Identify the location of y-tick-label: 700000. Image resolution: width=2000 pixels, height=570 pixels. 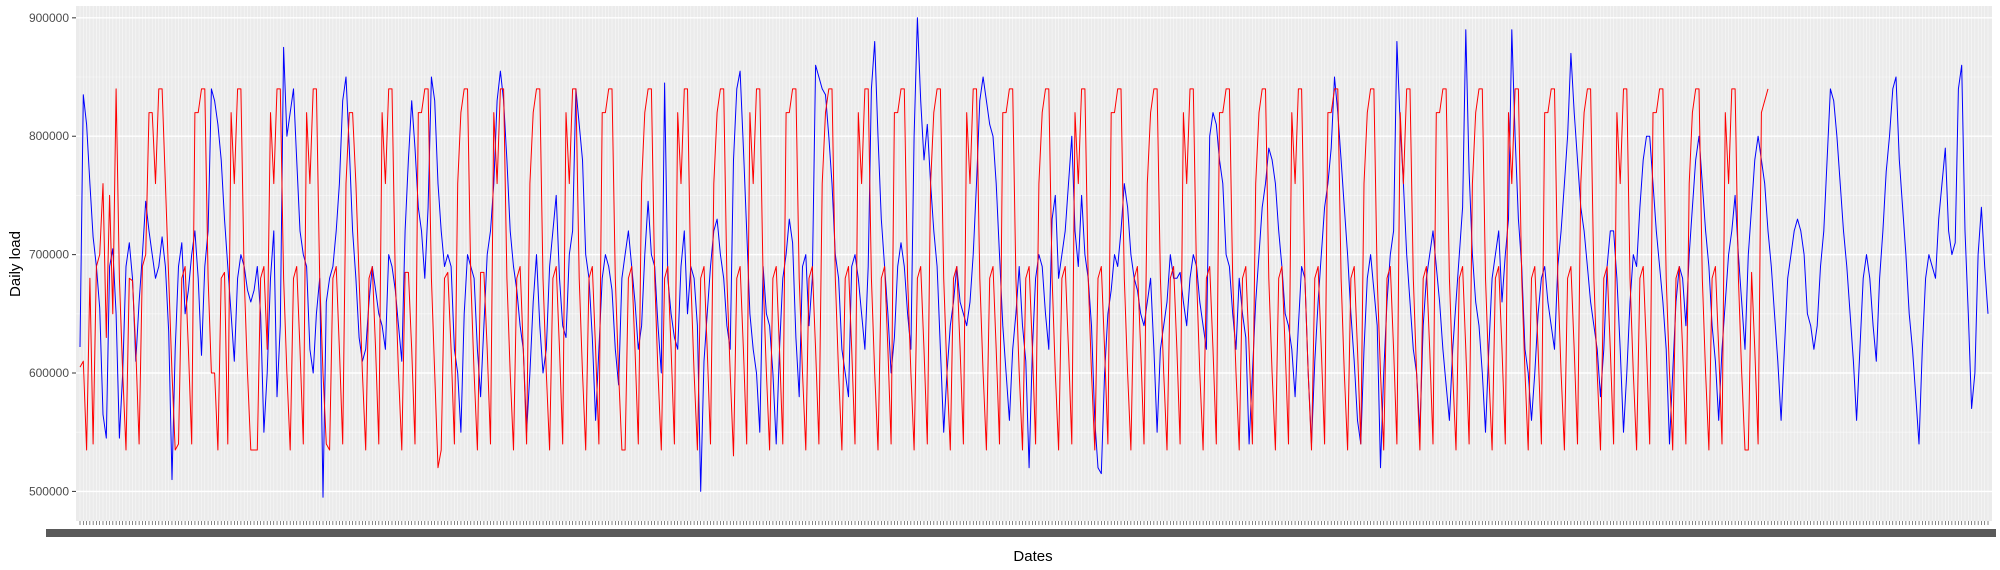
(49, 255).